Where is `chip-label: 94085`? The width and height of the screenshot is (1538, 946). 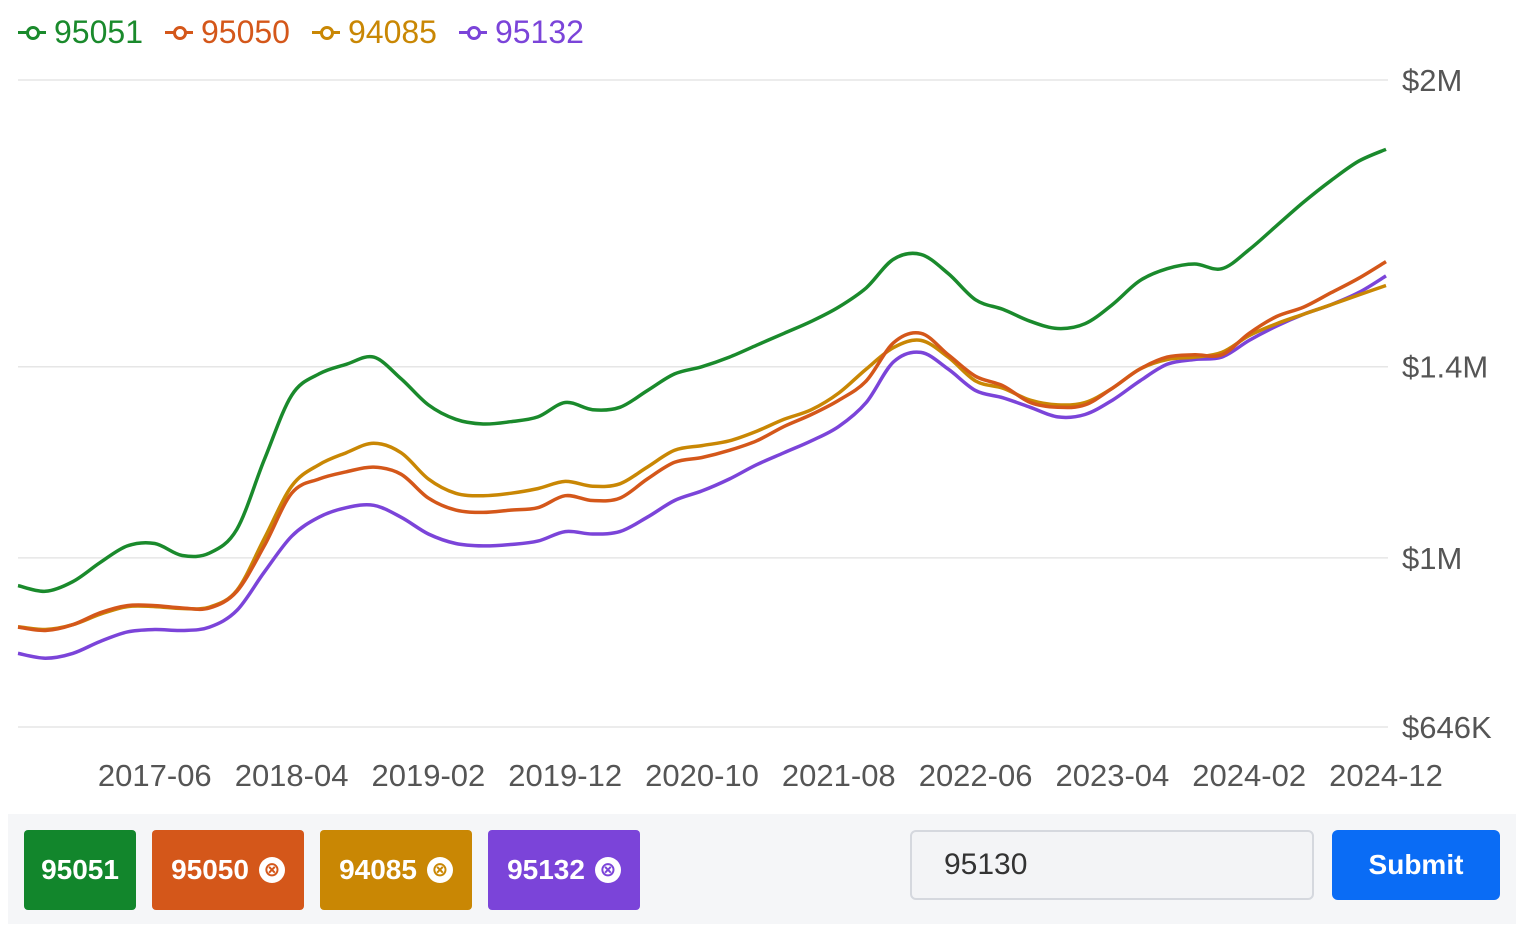
chip-label: 94085 is located at coordinates (378, 869).